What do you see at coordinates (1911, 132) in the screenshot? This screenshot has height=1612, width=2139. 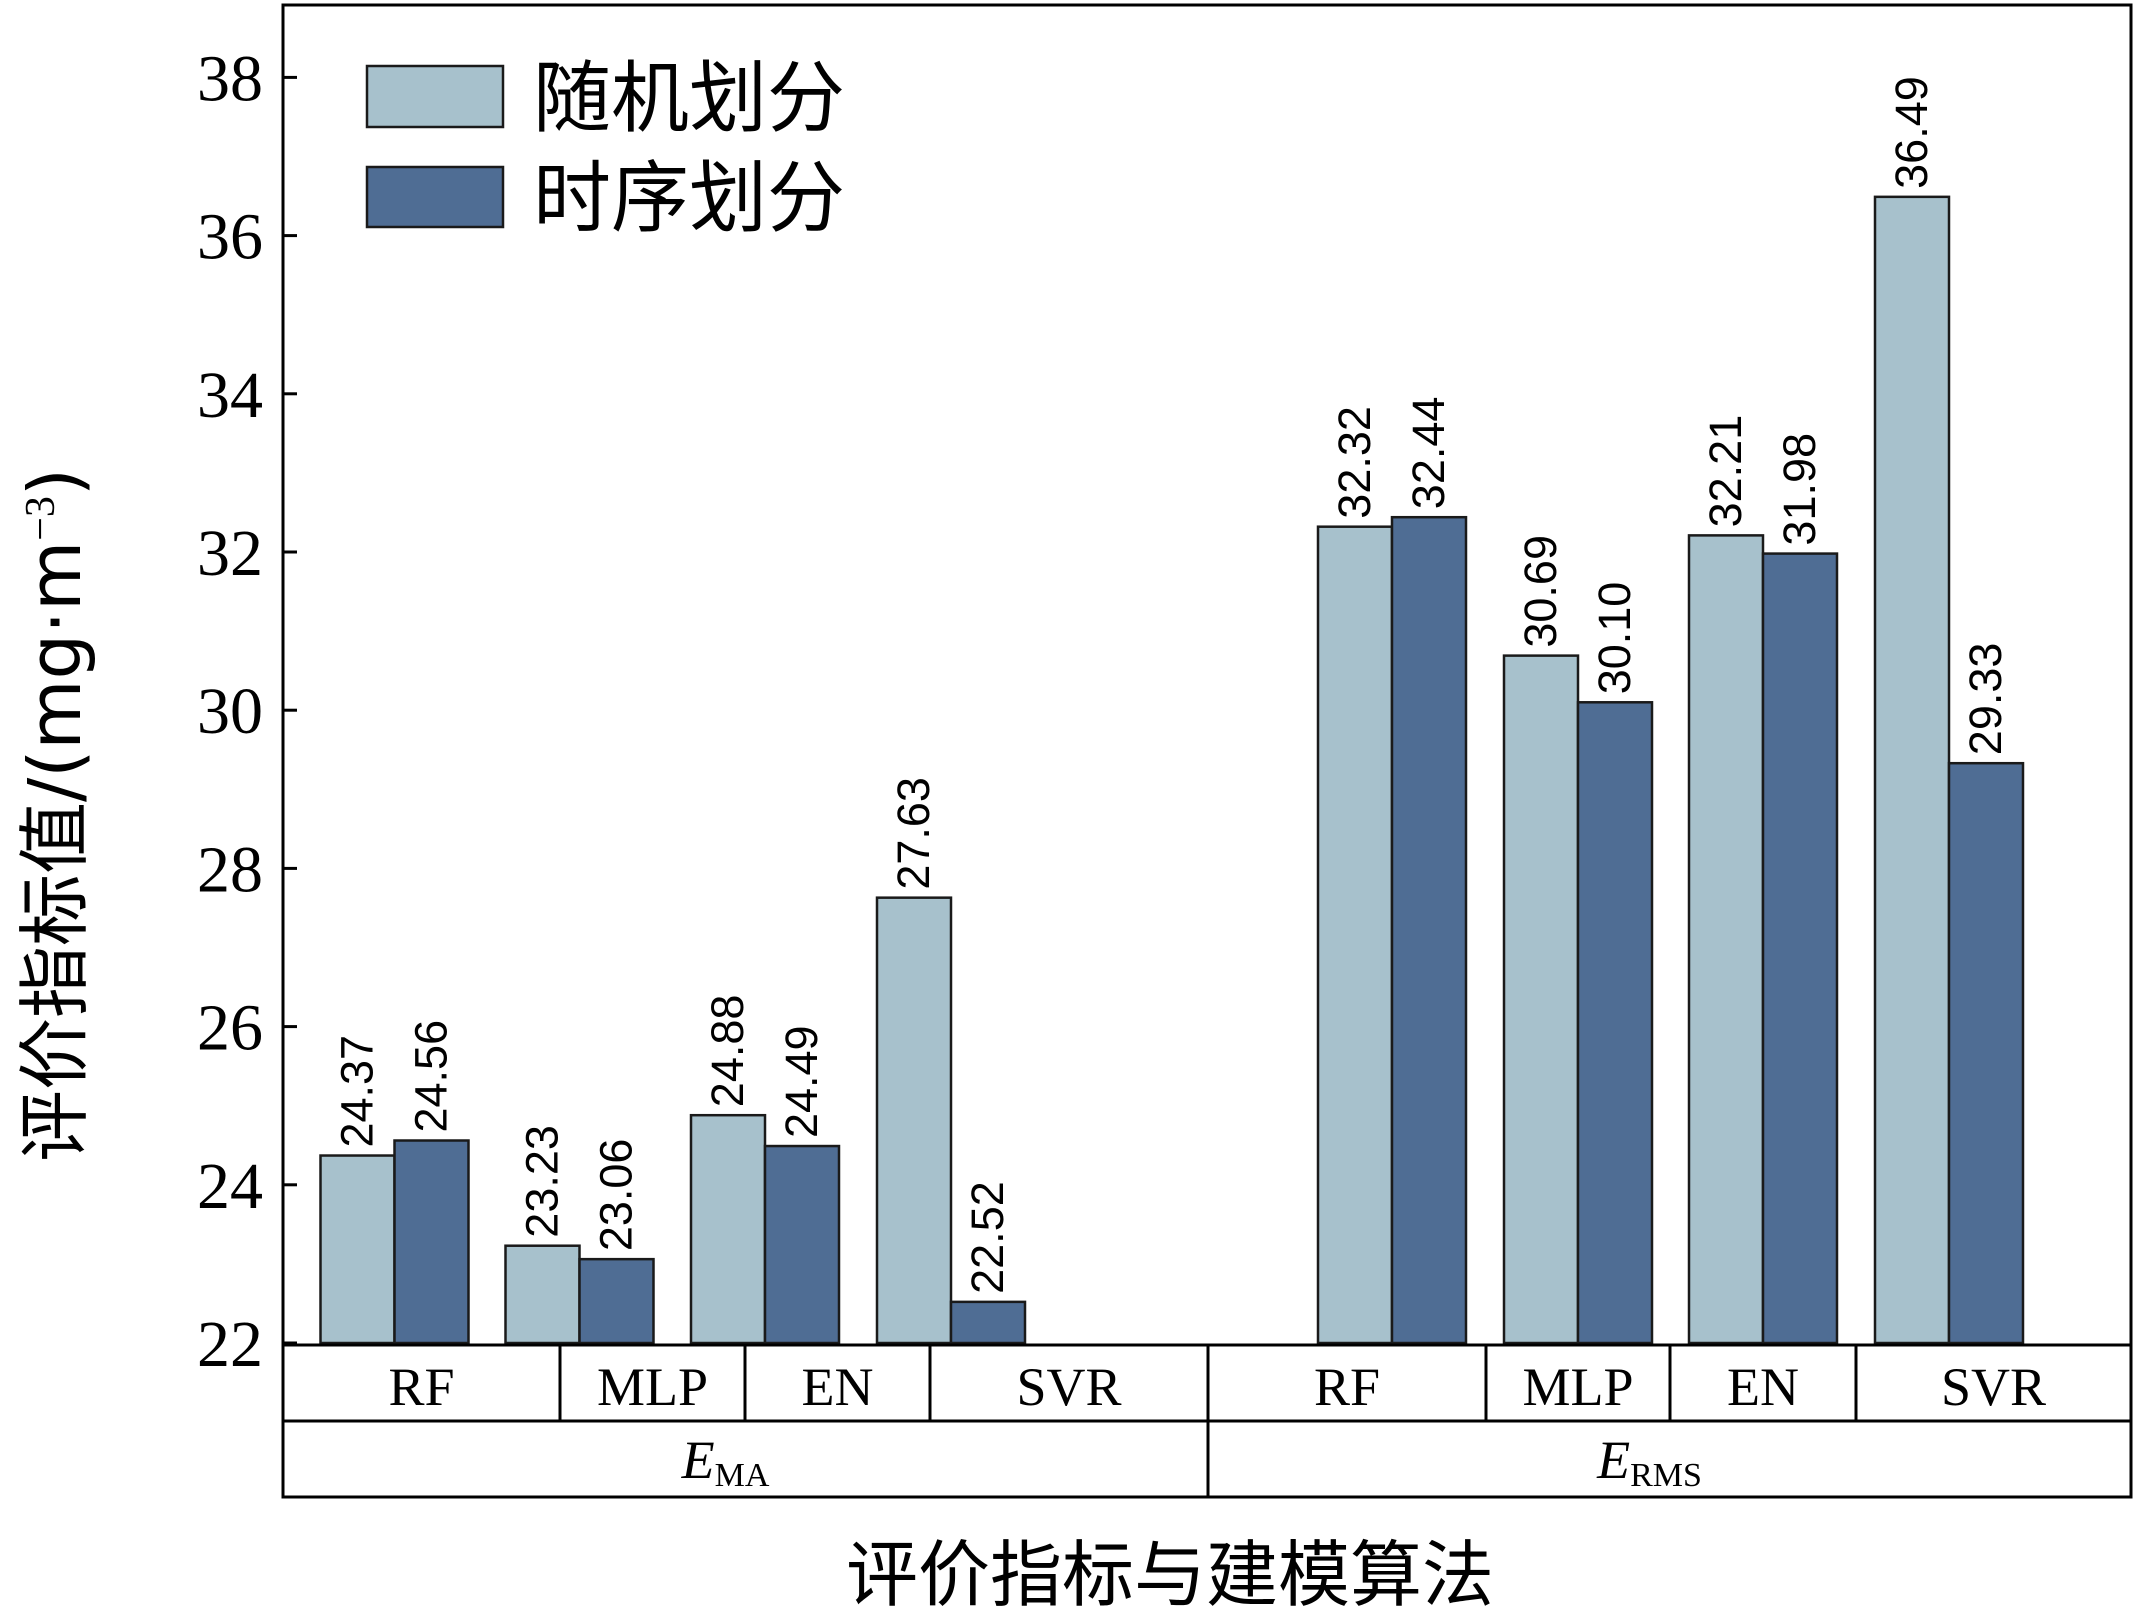 I see `value-label: 36.49` at bounding box center [1911, 132].